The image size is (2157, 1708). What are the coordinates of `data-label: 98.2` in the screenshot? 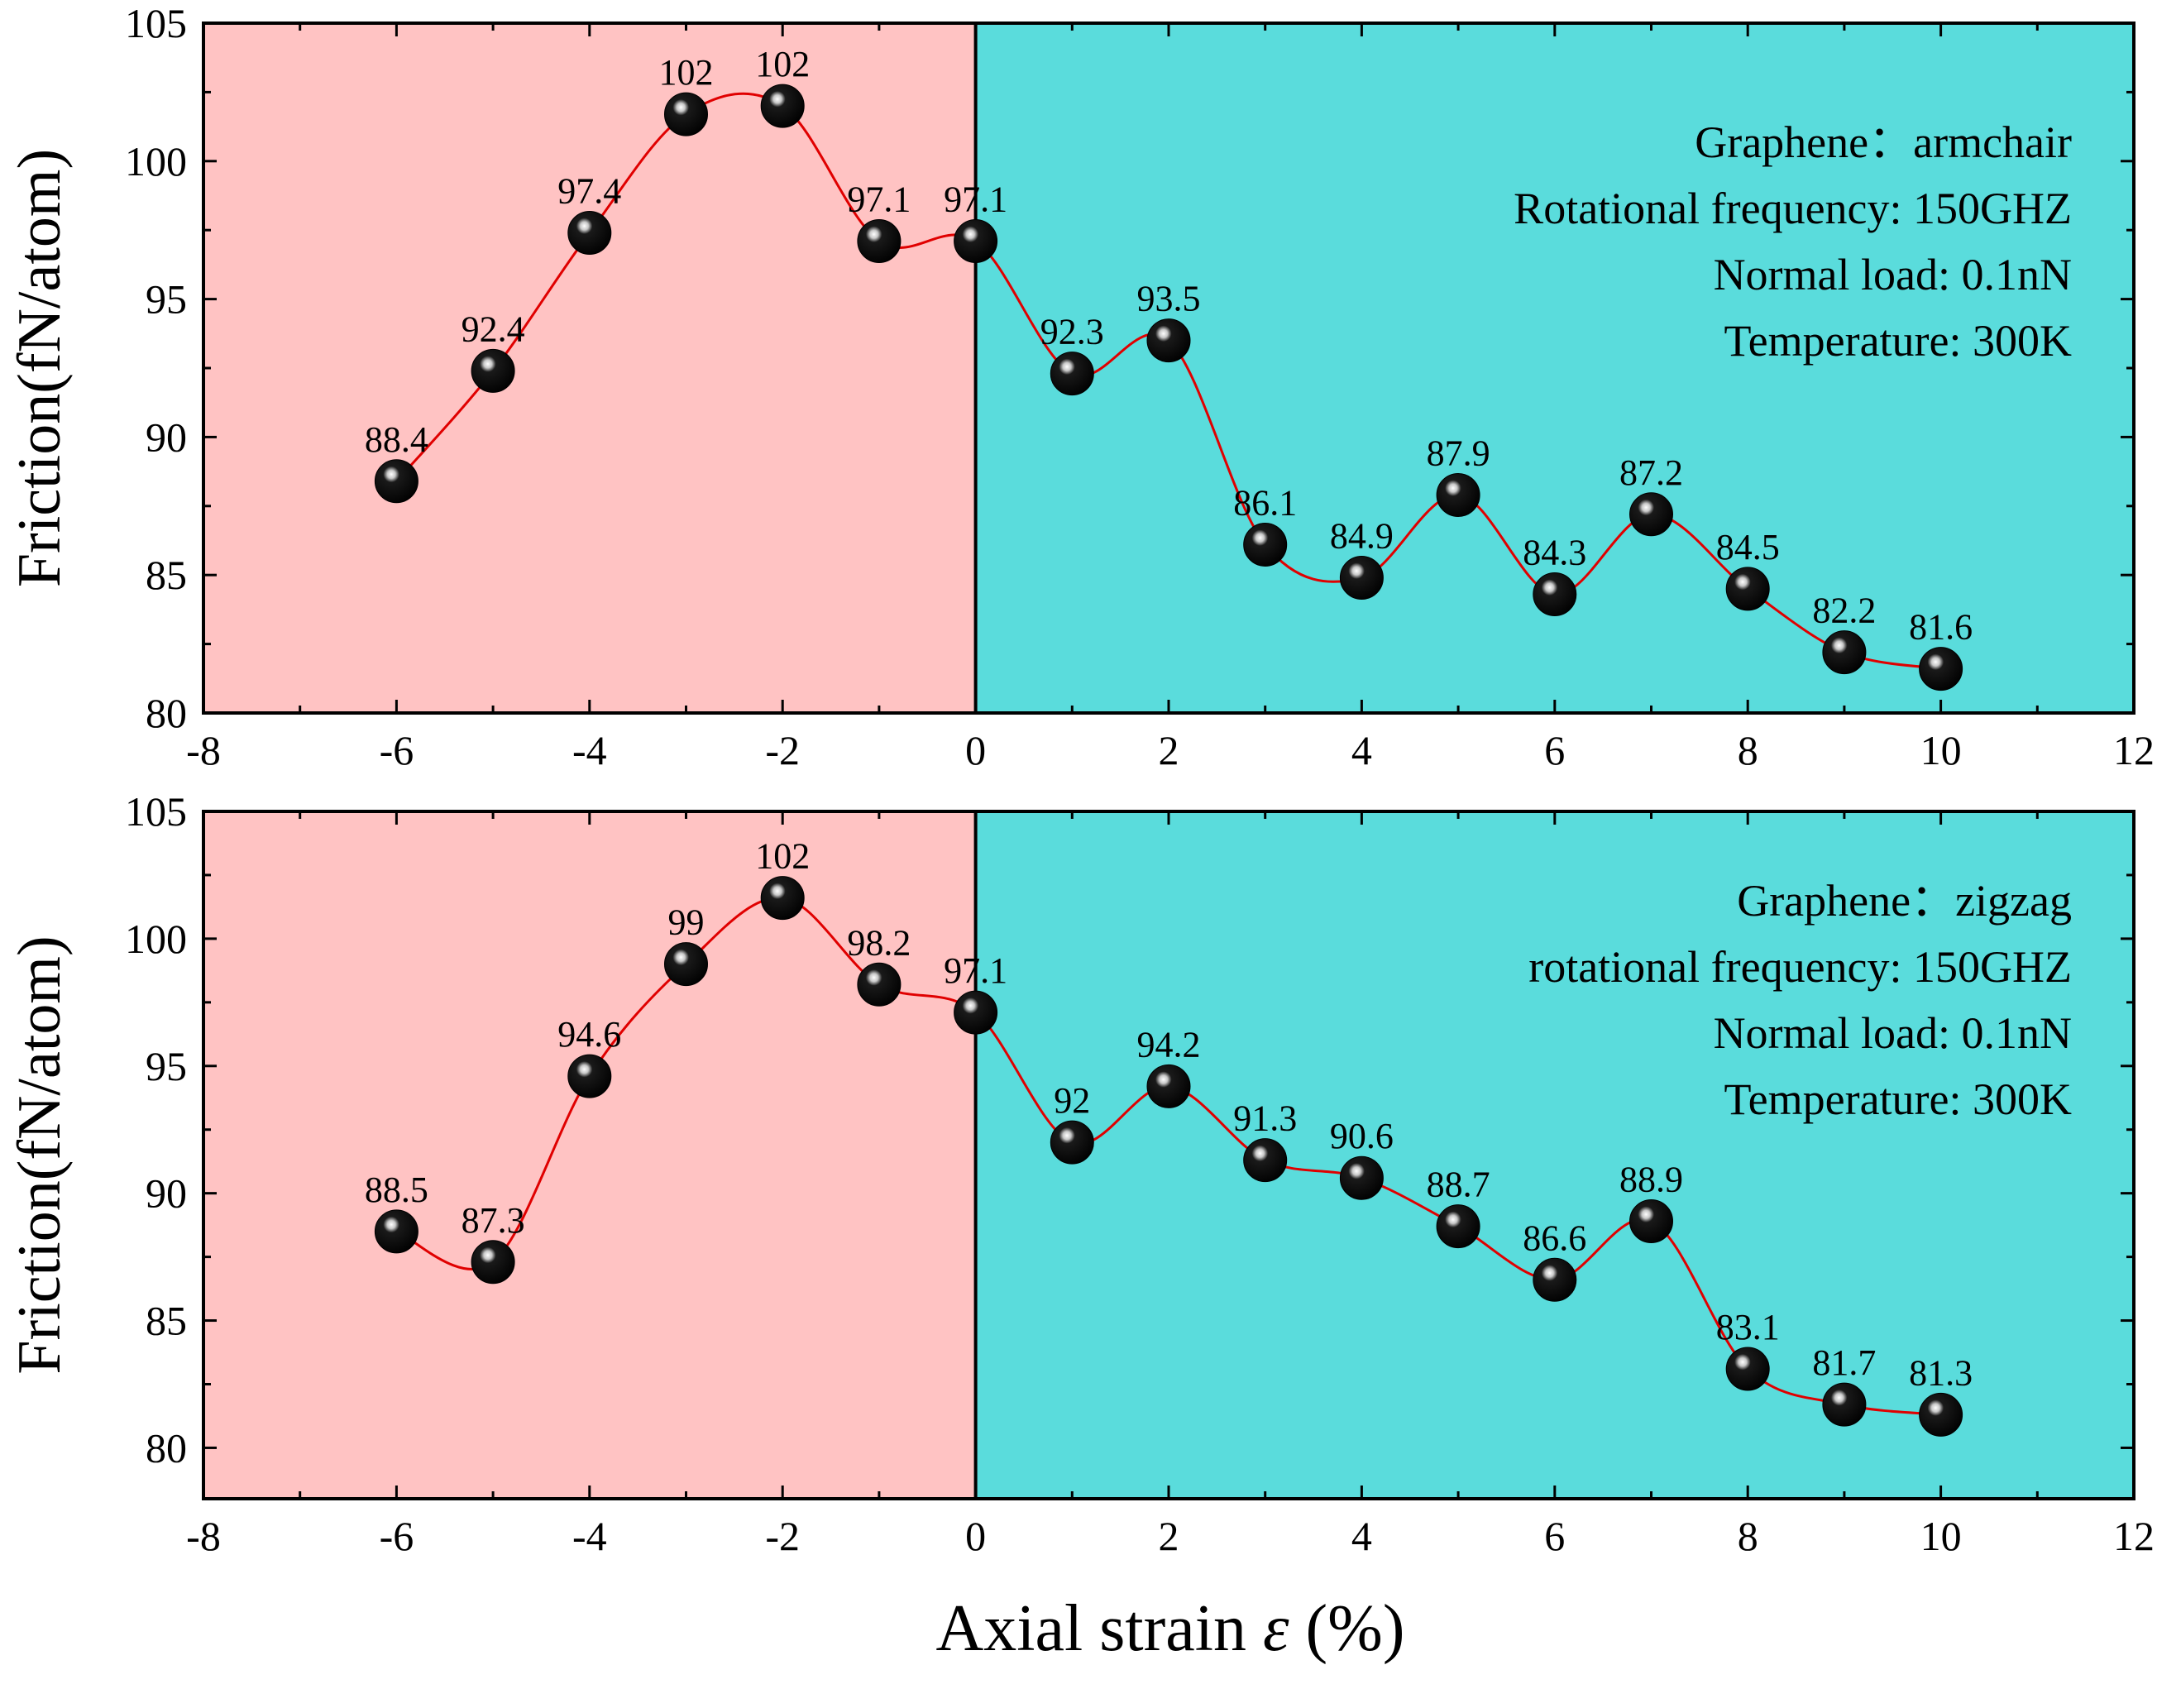 It's located at (879, 943).